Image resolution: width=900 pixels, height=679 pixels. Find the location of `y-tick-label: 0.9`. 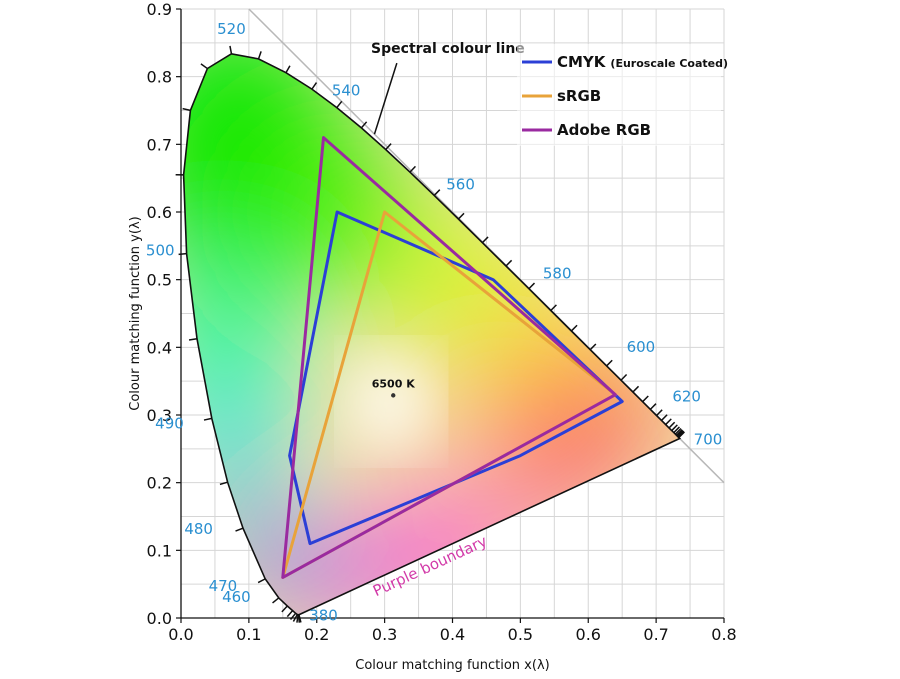

y-tick-label: 0.9 is located at coordinates (159, 9).